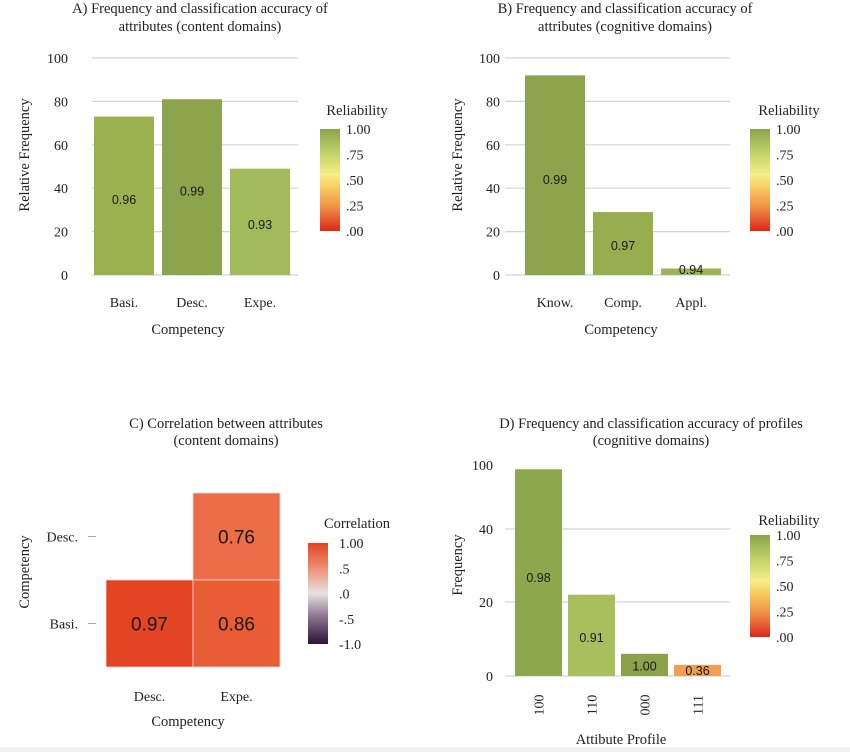 This screenshot has height=752, width=850. I want to click on panel-d-x-tick-label: 000, so click(646, 705).